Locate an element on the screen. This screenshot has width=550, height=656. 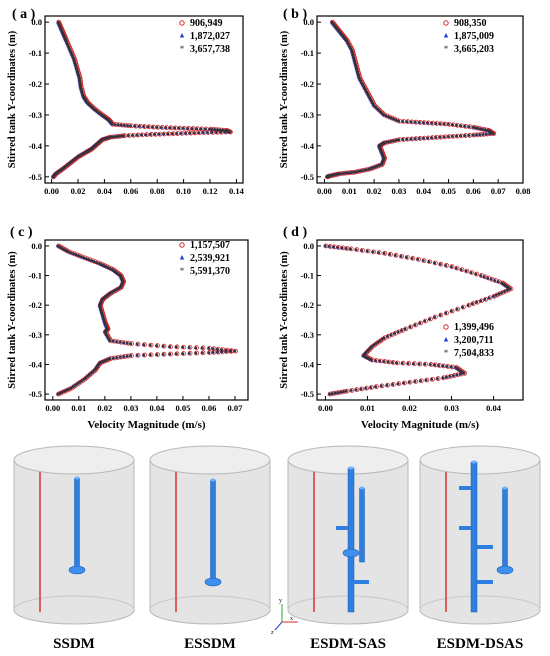
x-tick-label: 0.07 is located at coordinates (499, 191).